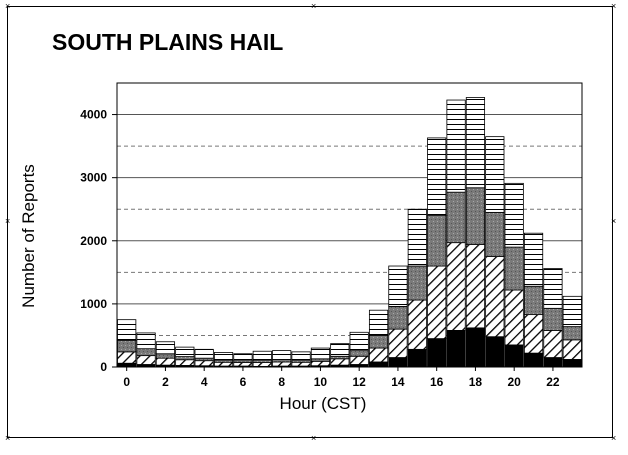 This screenshot has height=455, width=628. I want to click on chart-title: SOUTH PLAINS HAIL, so click(167, 42).